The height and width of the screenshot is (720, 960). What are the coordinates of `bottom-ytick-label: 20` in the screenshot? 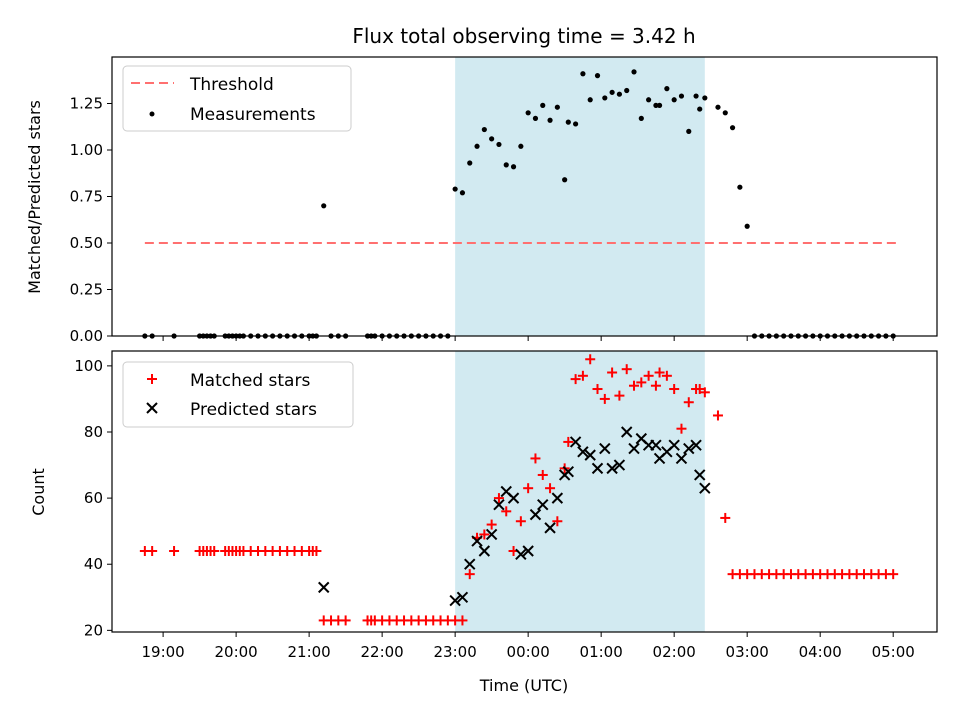 It's located at (93, 630).